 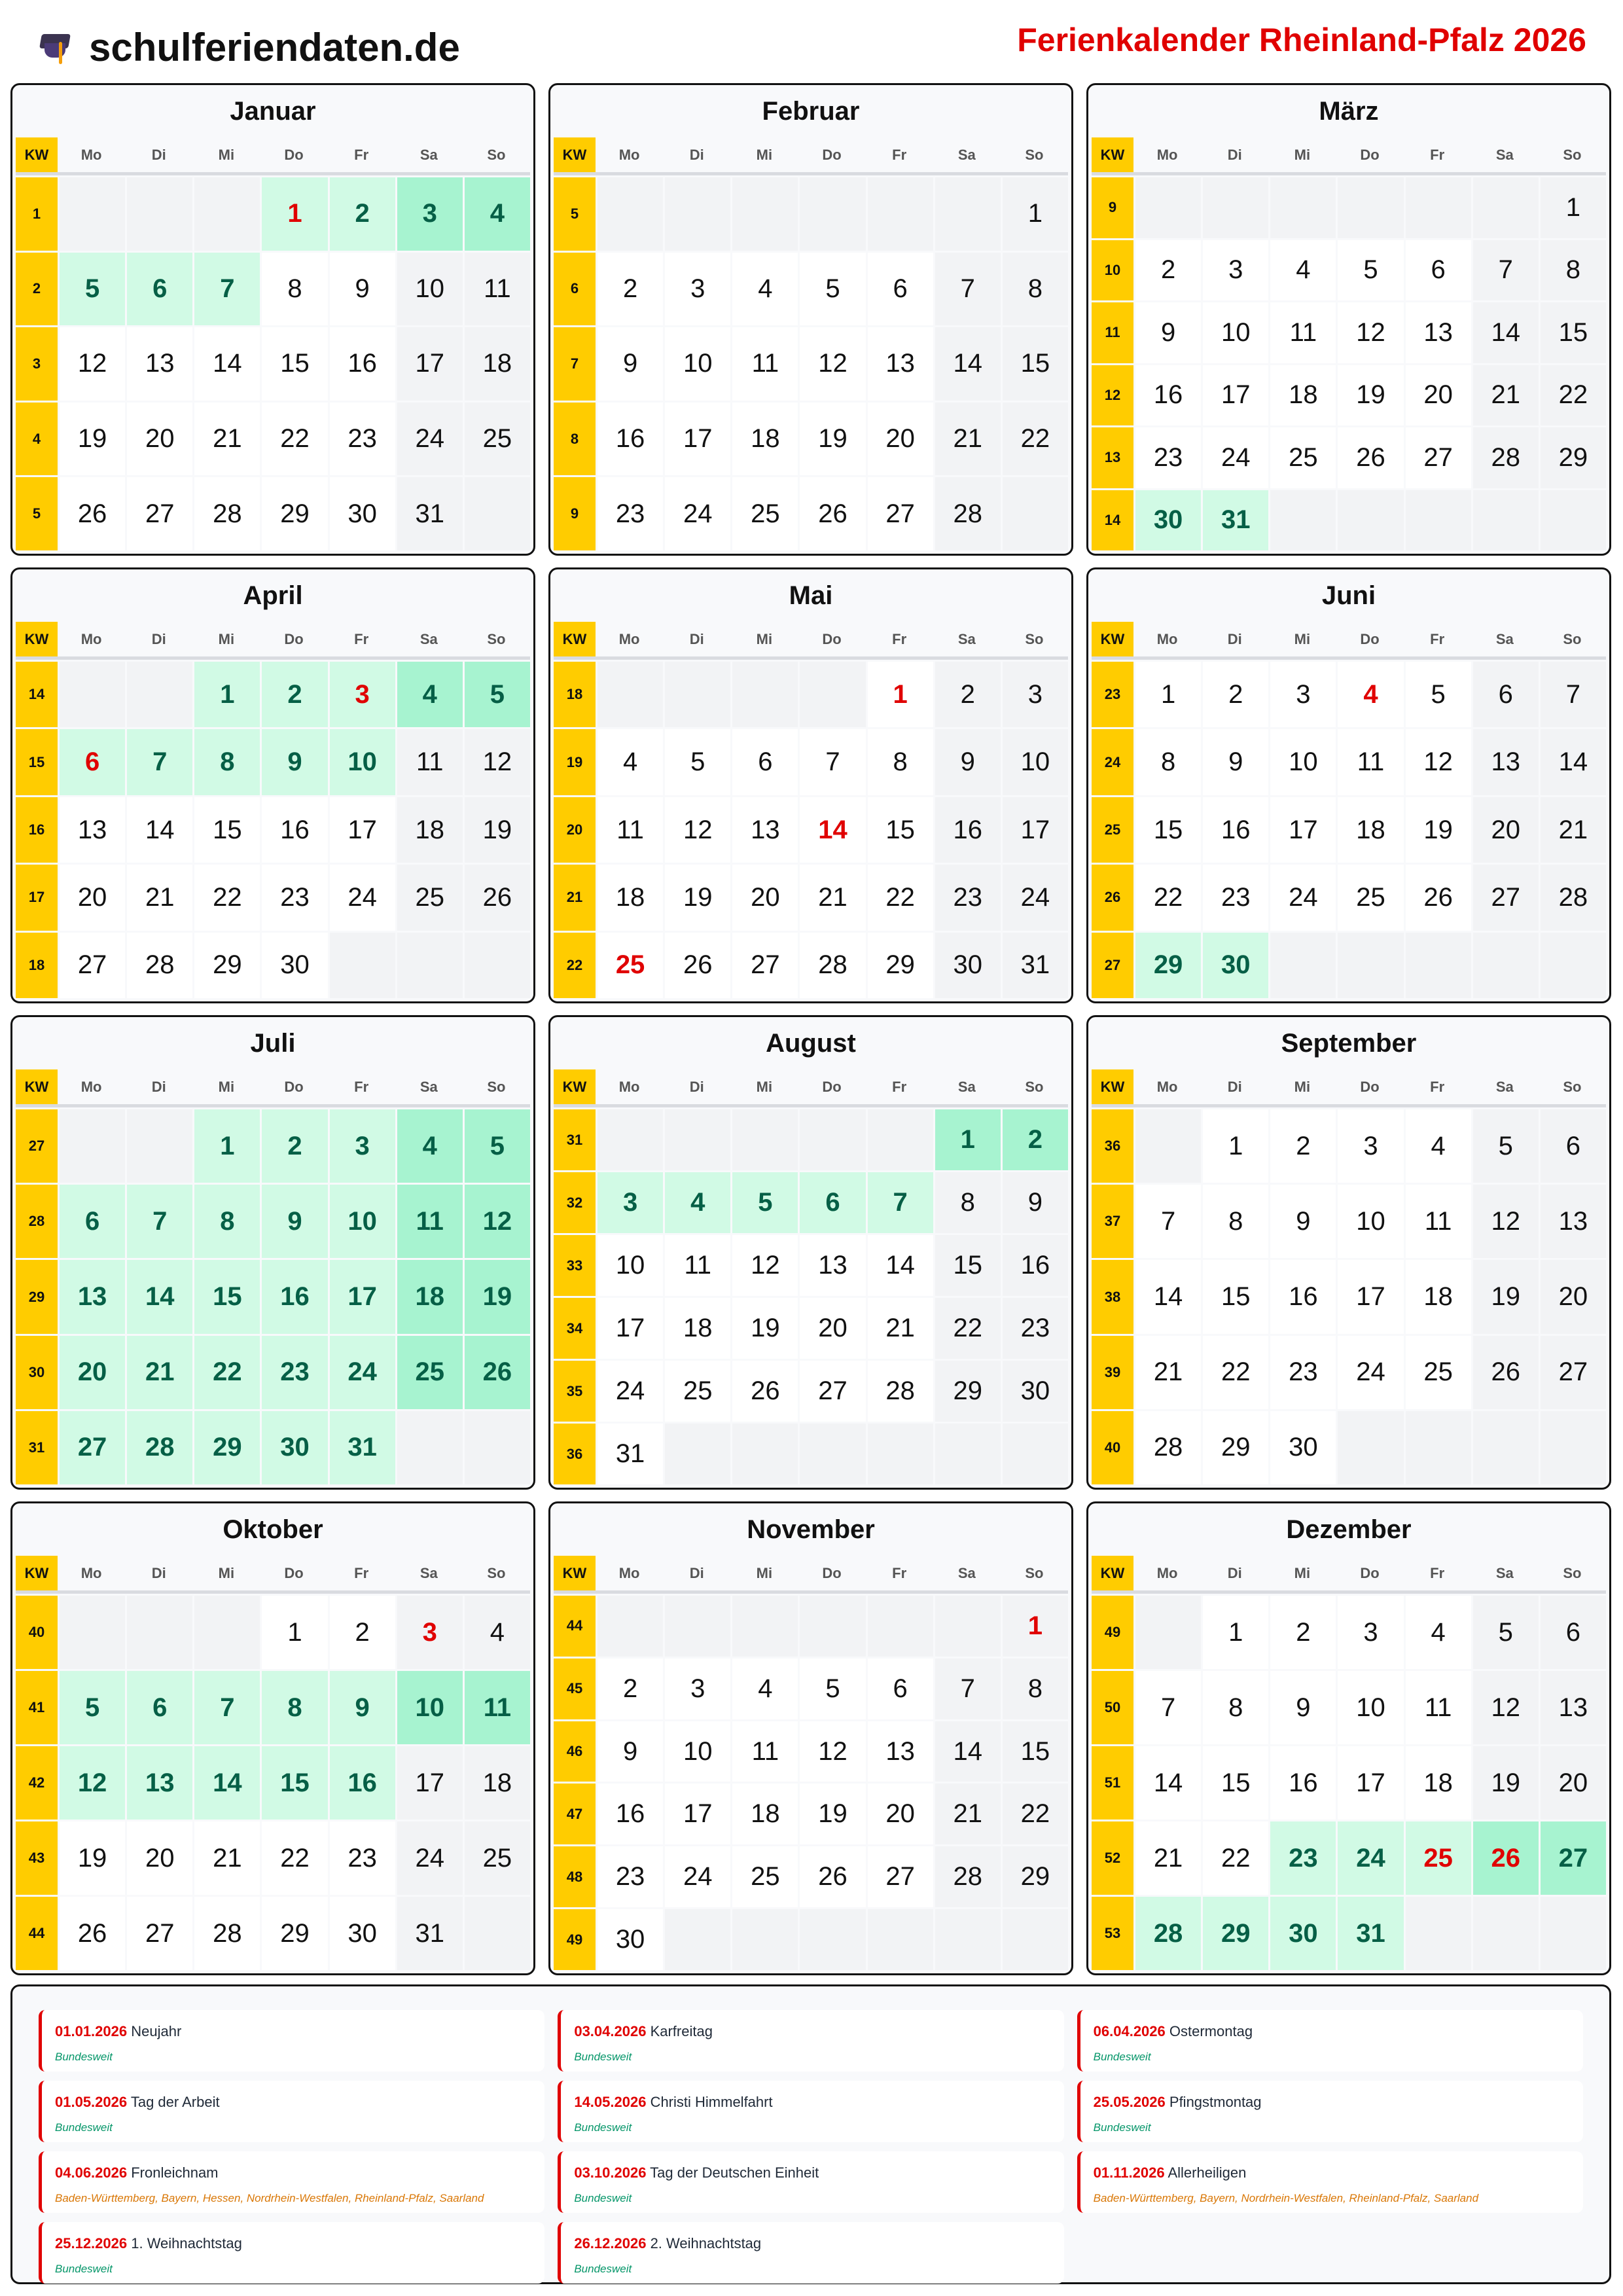 I want to click on day-cell: 4, so click(x=765, y=1688).